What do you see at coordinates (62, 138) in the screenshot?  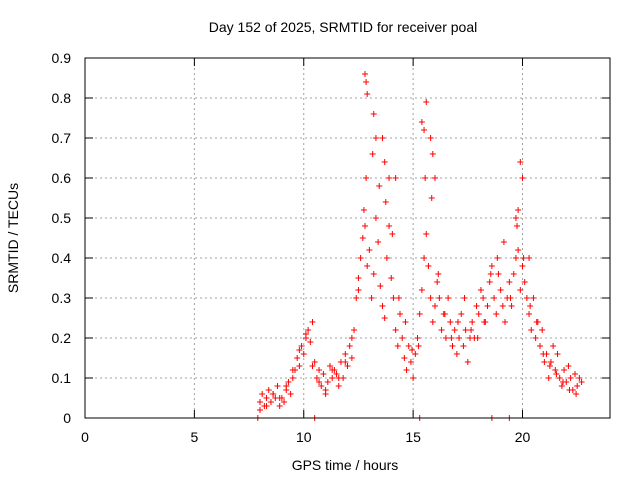 I see `y-tick-label: 0.7` at bounding box center [62, 138].